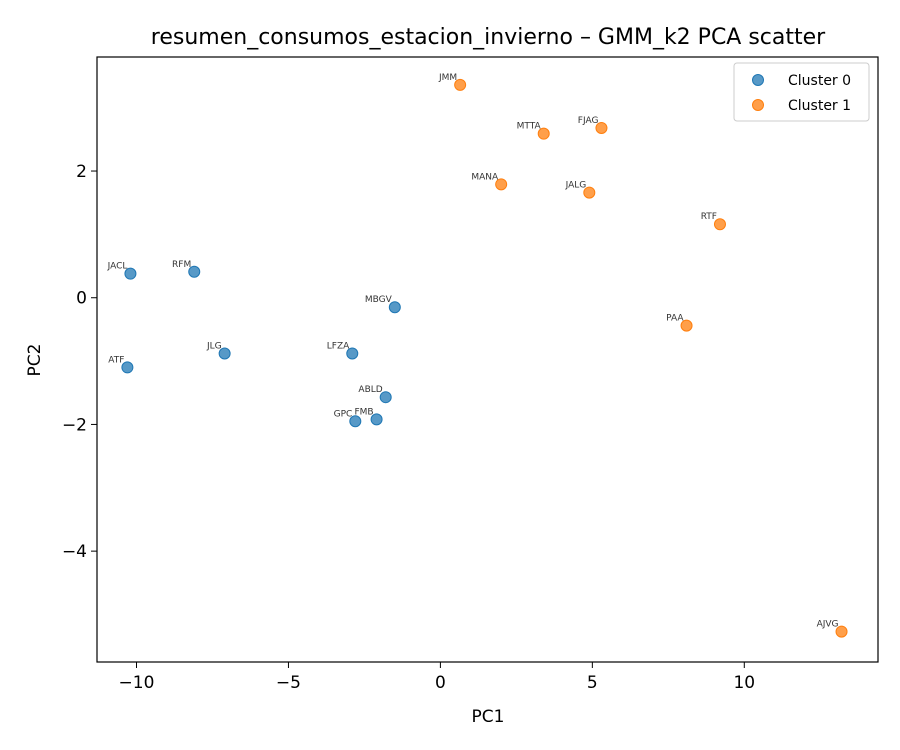 Image resolution: width=900 pixels, height=750 pixels. Describe the element at coordinates (181, 265) in the screenshot. I see `point-label: RFM` at that location.